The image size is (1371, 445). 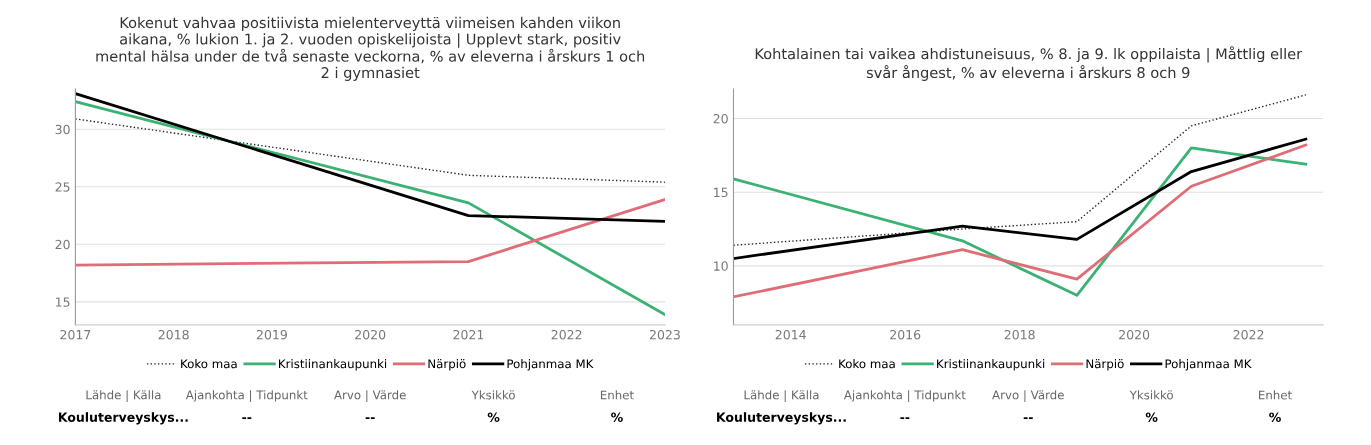 What do you see at coordinates (790, 334) in the screenshot?
I see `x-tick-label: 2014` at bounding box center [790, 334].